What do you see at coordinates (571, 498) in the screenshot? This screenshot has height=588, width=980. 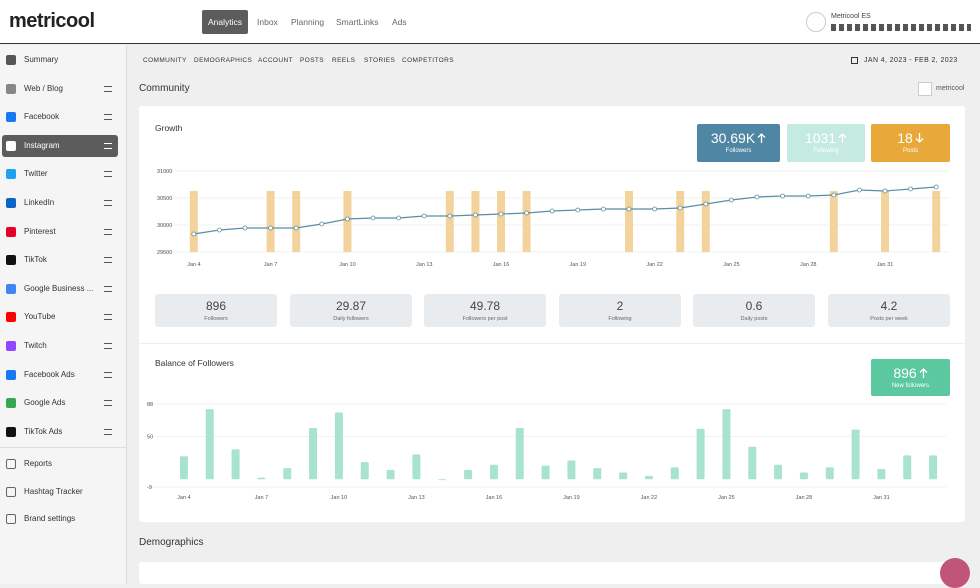 I see `x-tick-label: Jan 19` at bounding box center [571, 498].